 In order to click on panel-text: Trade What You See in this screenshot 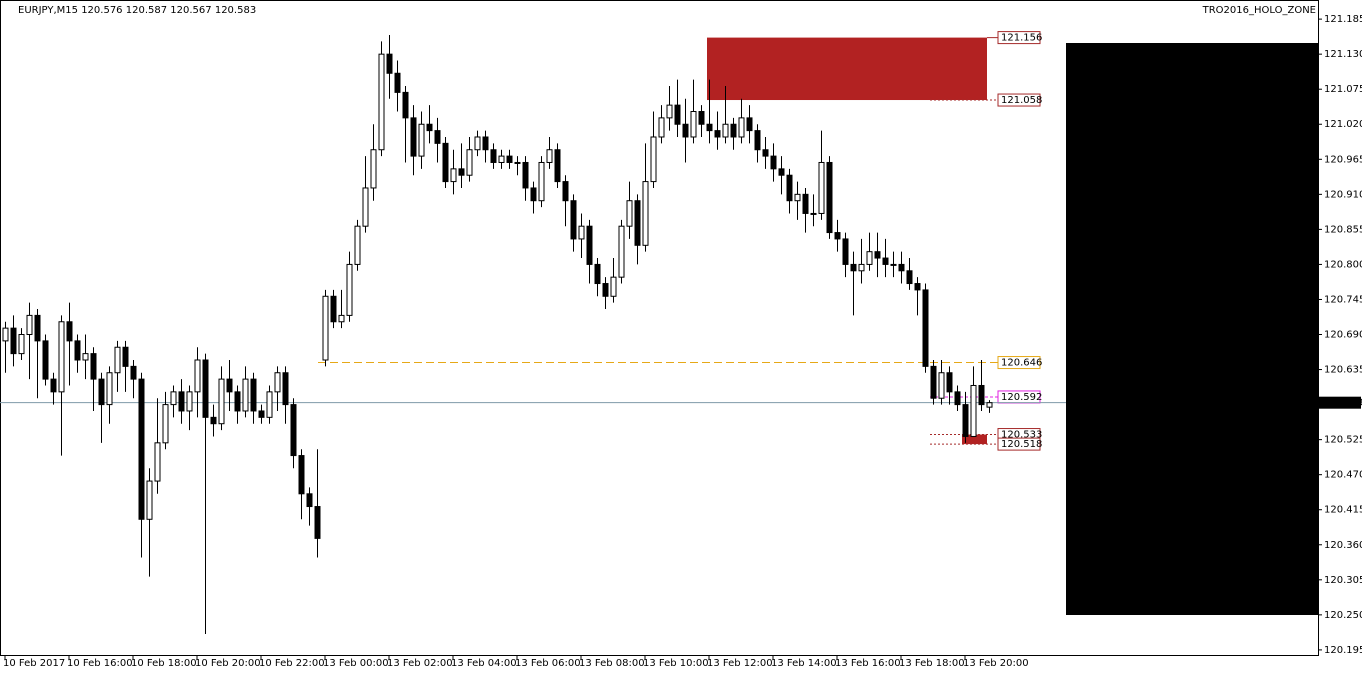, I will do `click(1161, 322)`.